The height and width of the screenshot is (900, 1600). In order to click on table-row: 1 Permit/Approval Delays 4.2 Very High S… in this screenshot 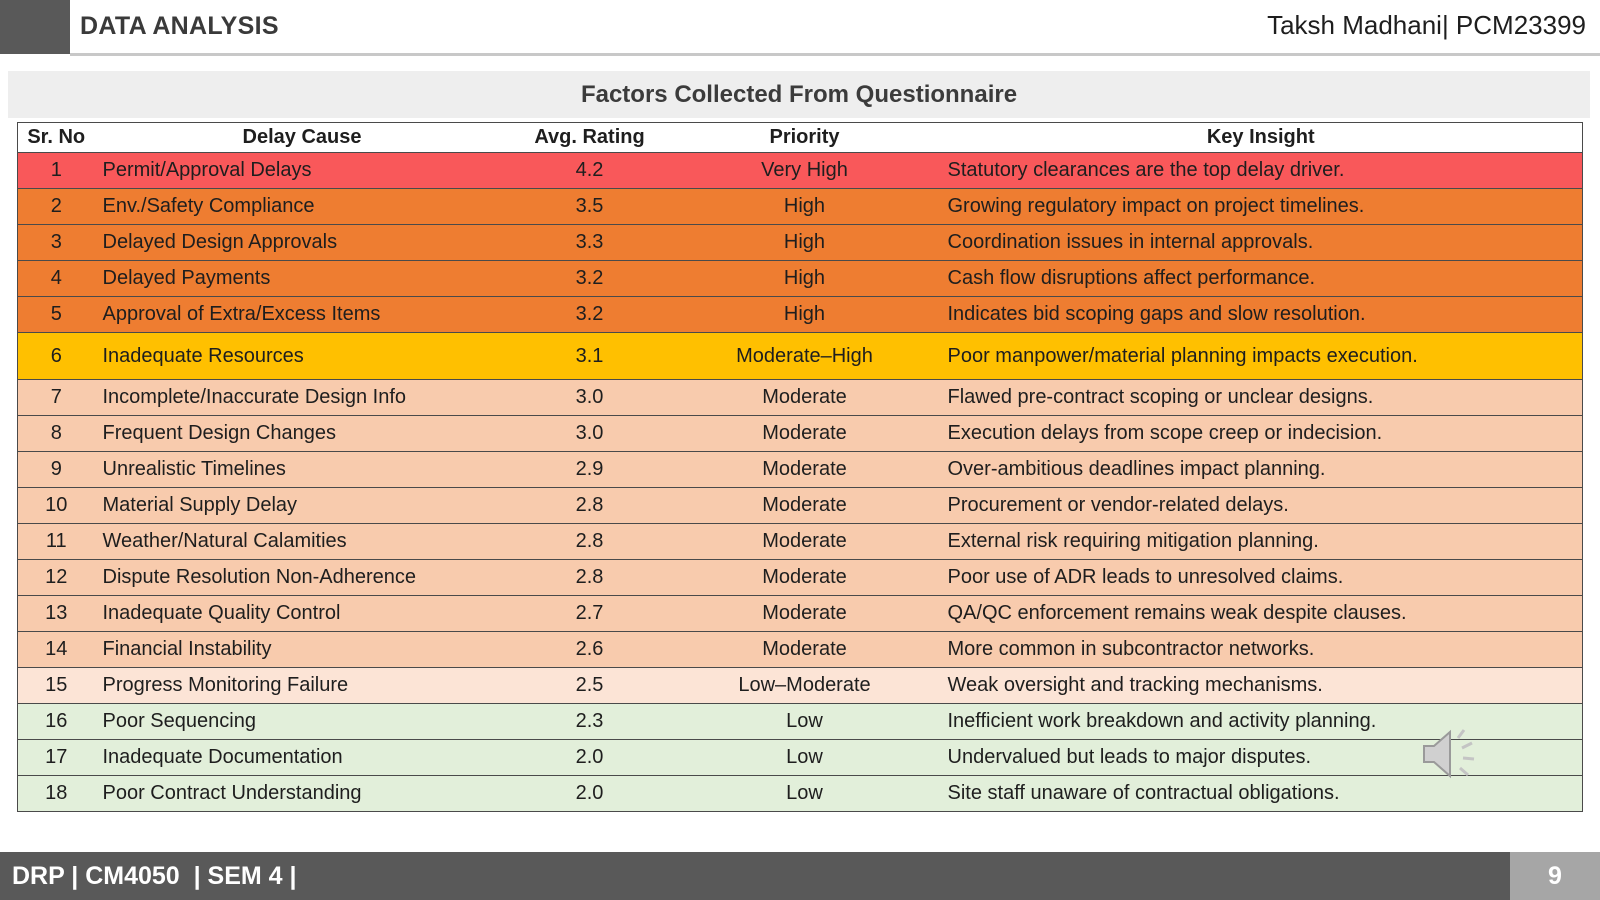, I will do `click(800, 170)`.